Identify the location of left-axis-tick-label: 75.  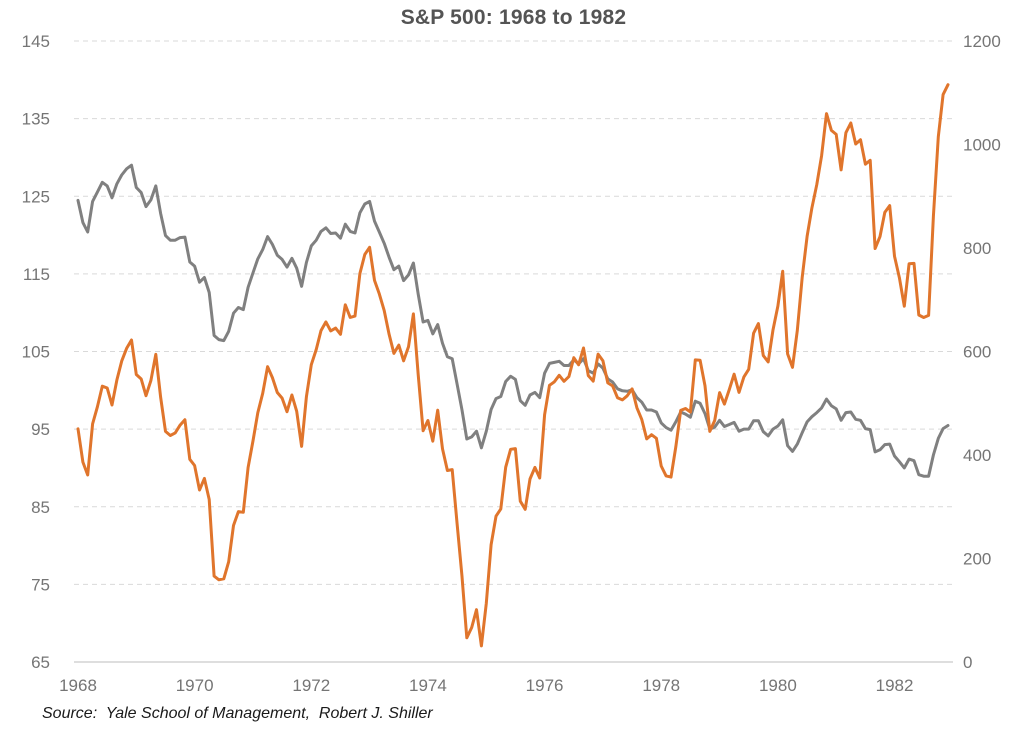
(40, 584).